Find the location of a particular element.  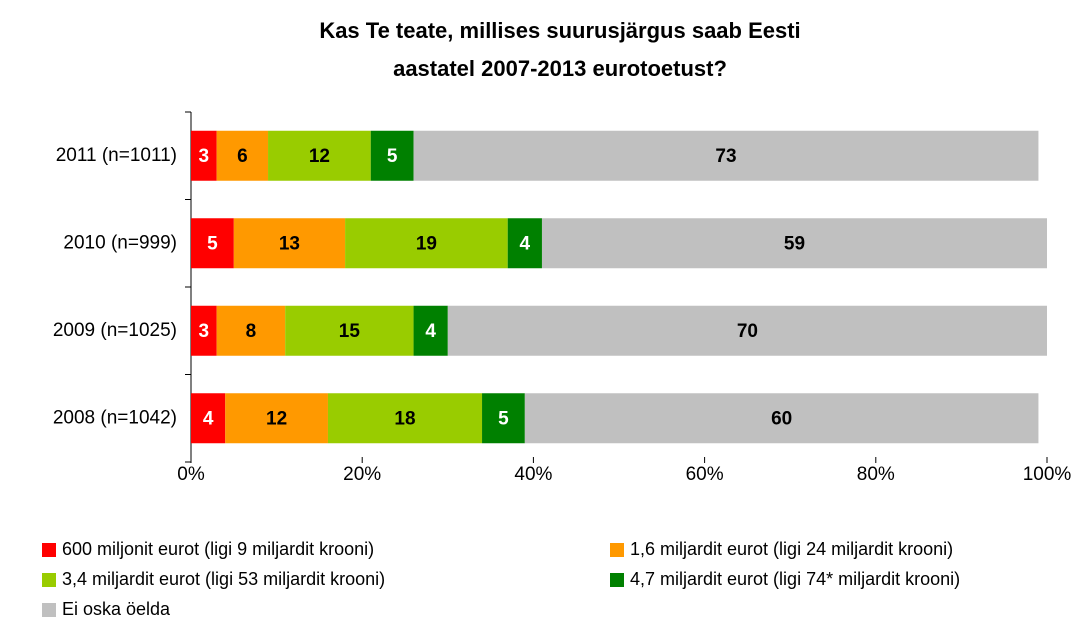

data-label: 8 is located at coordinates (251, 331).